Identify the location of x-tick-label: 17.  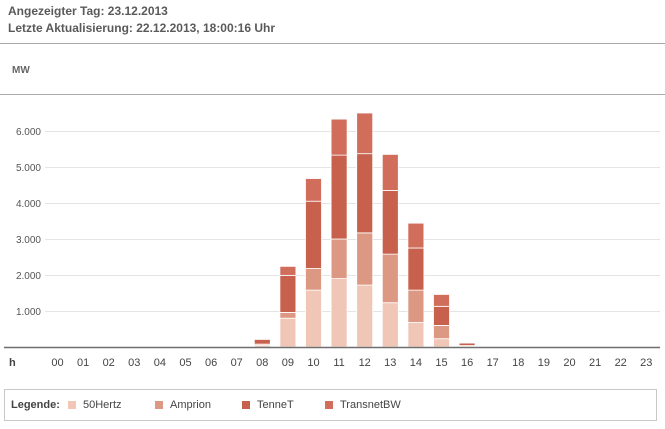
(493, 363).